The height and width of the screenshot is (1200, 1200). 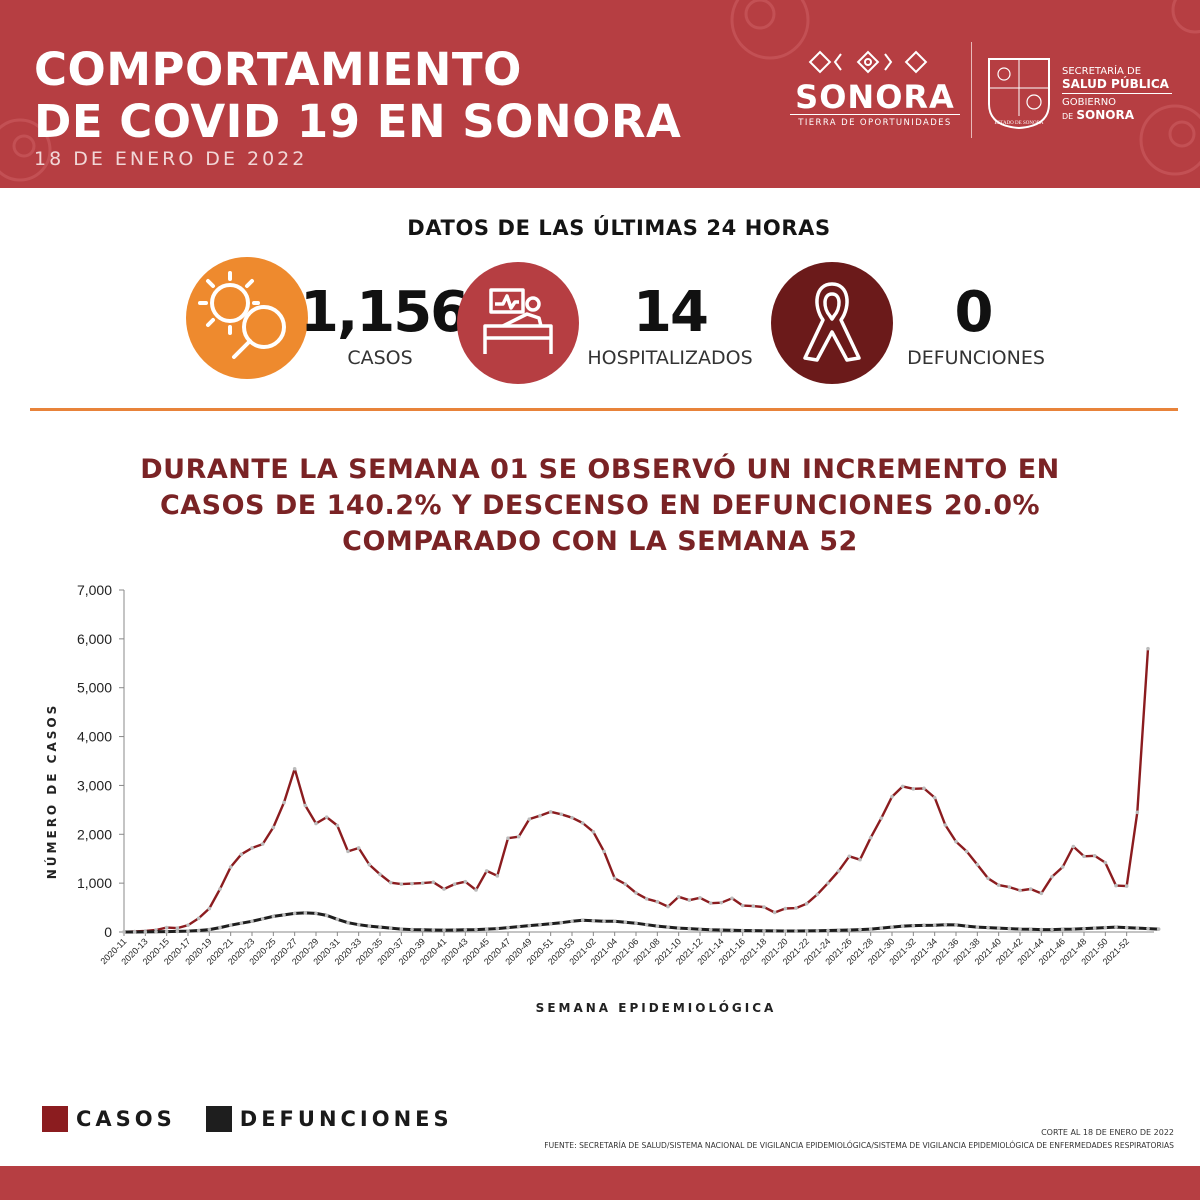 I want to click on secretaria-strong: SALUD PÚBLICA, so click(x=1115, y=84).